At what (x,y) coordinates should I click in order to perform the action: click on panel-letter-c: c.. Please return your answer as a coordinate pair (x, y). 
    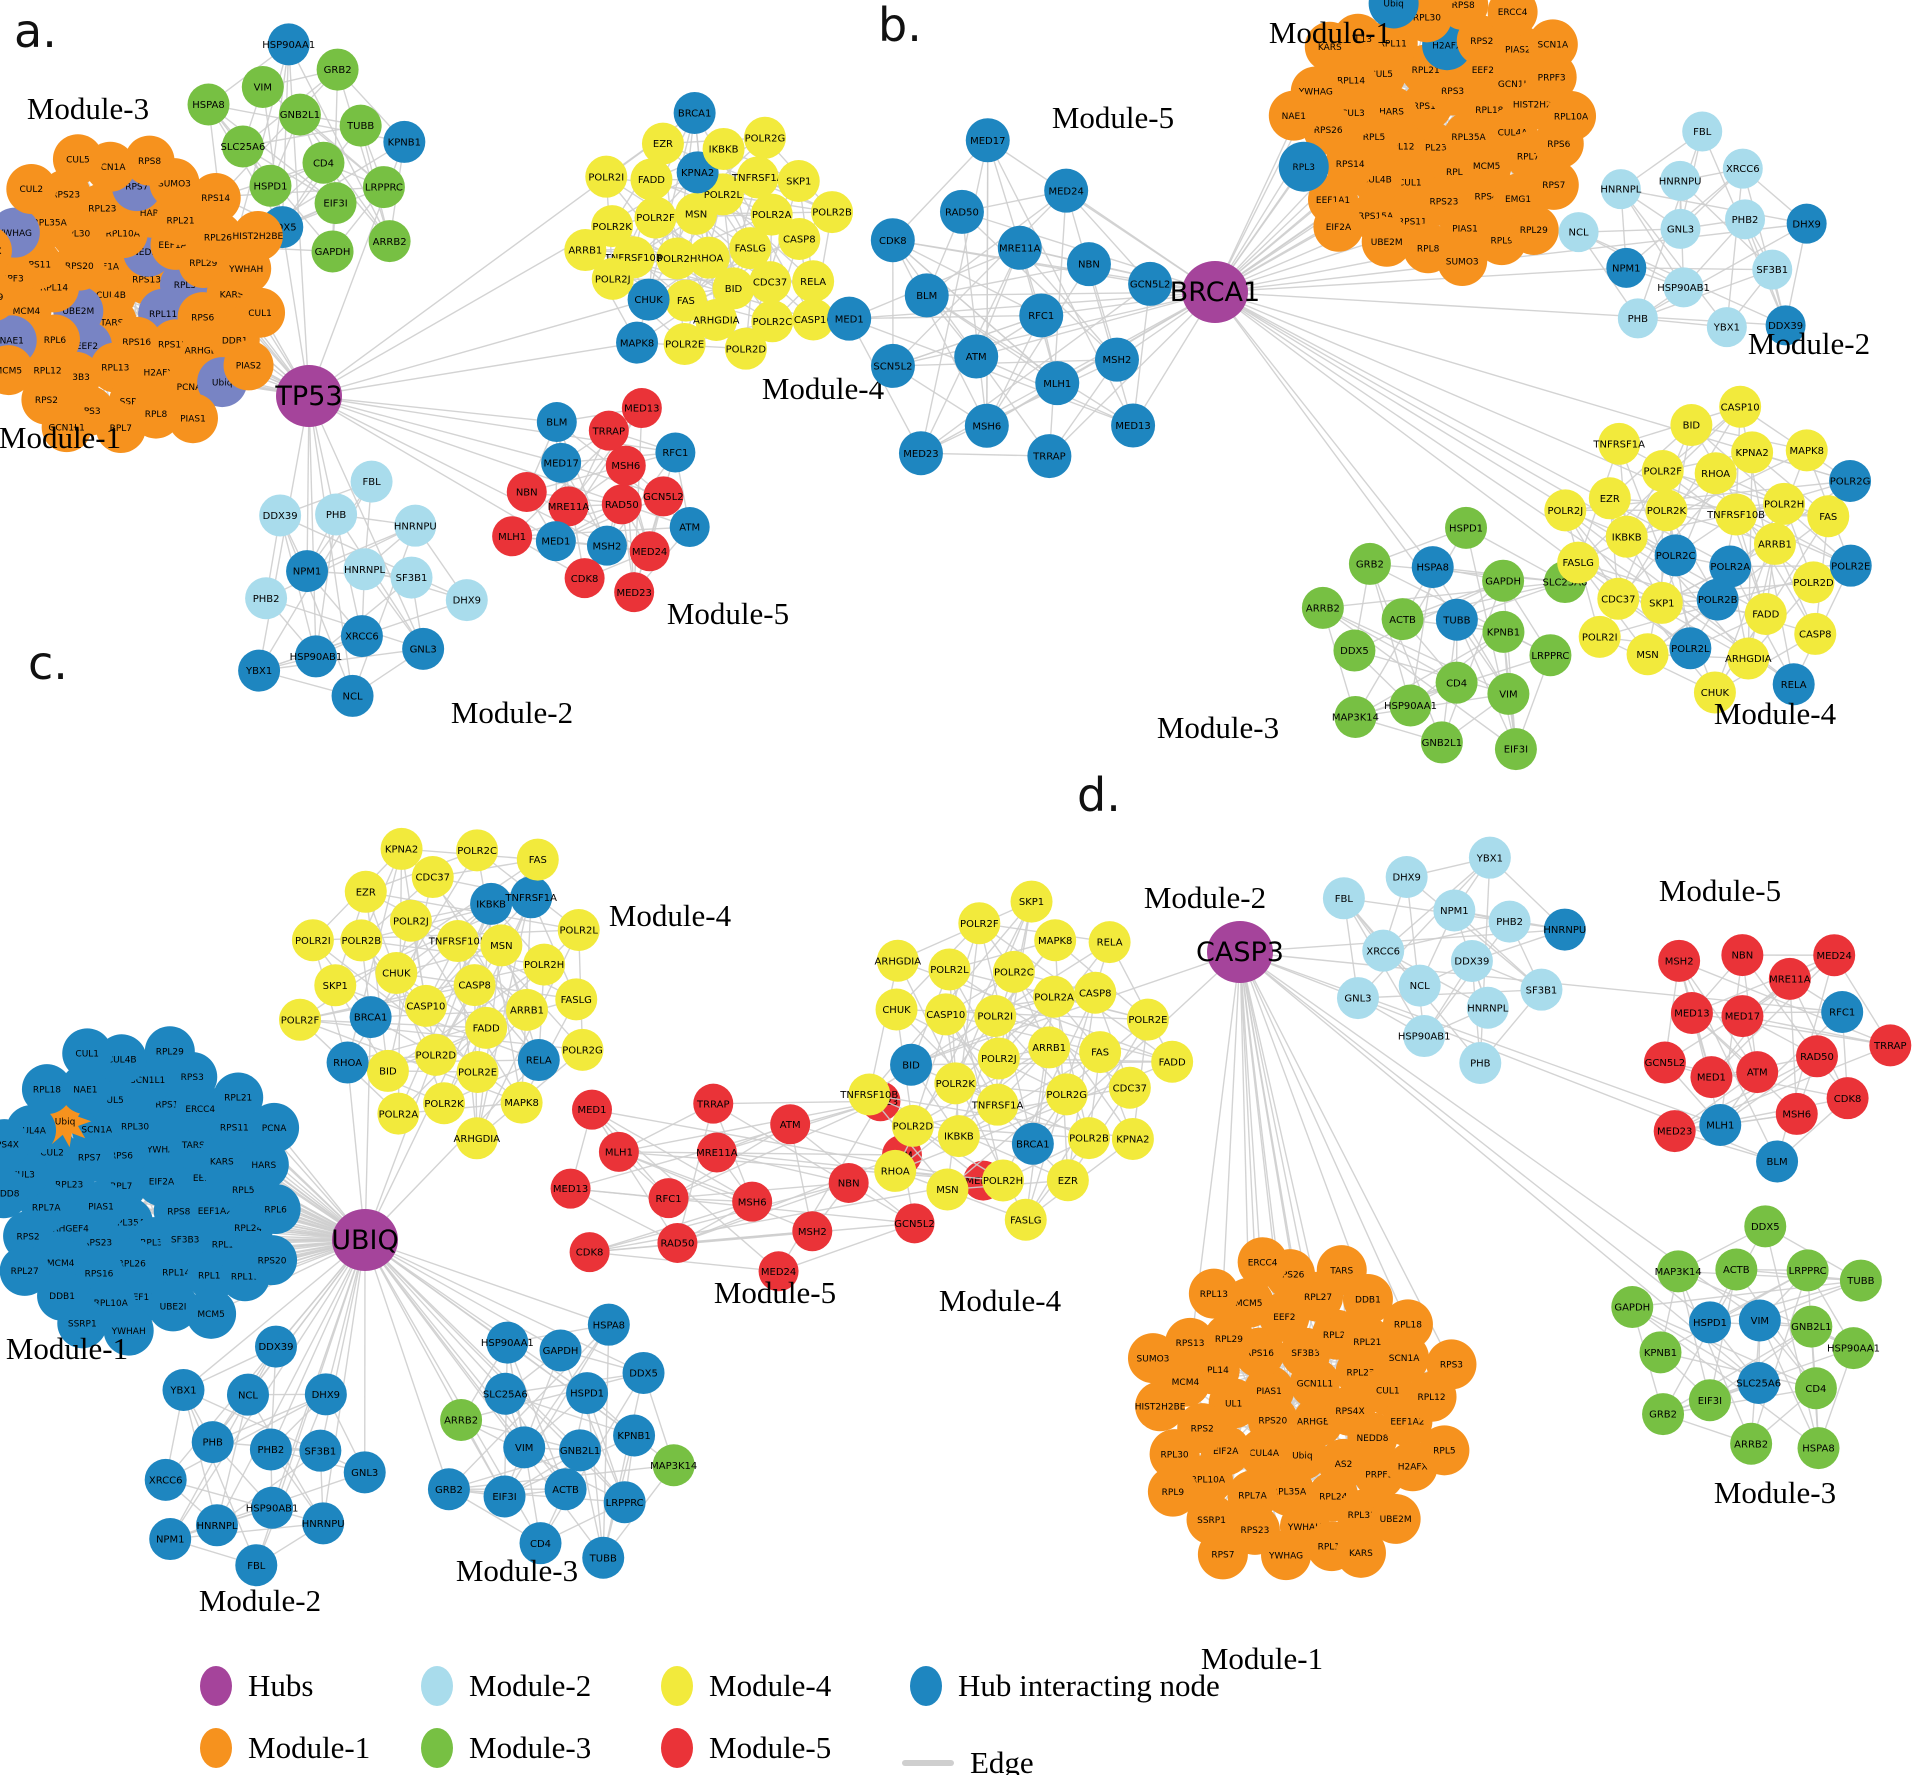
    Looking at the image, I should click on (48, 663).